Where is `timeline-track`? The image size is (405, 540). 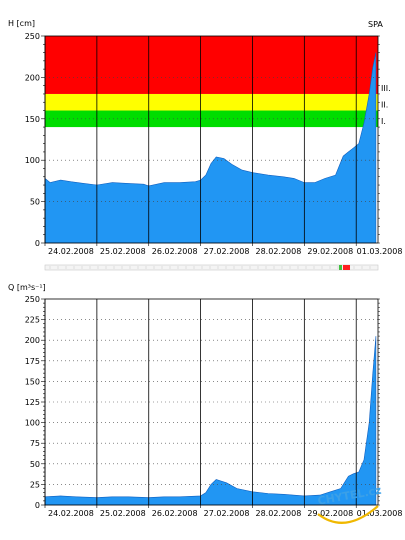 timeline-track is located at coordinates (211, 267).